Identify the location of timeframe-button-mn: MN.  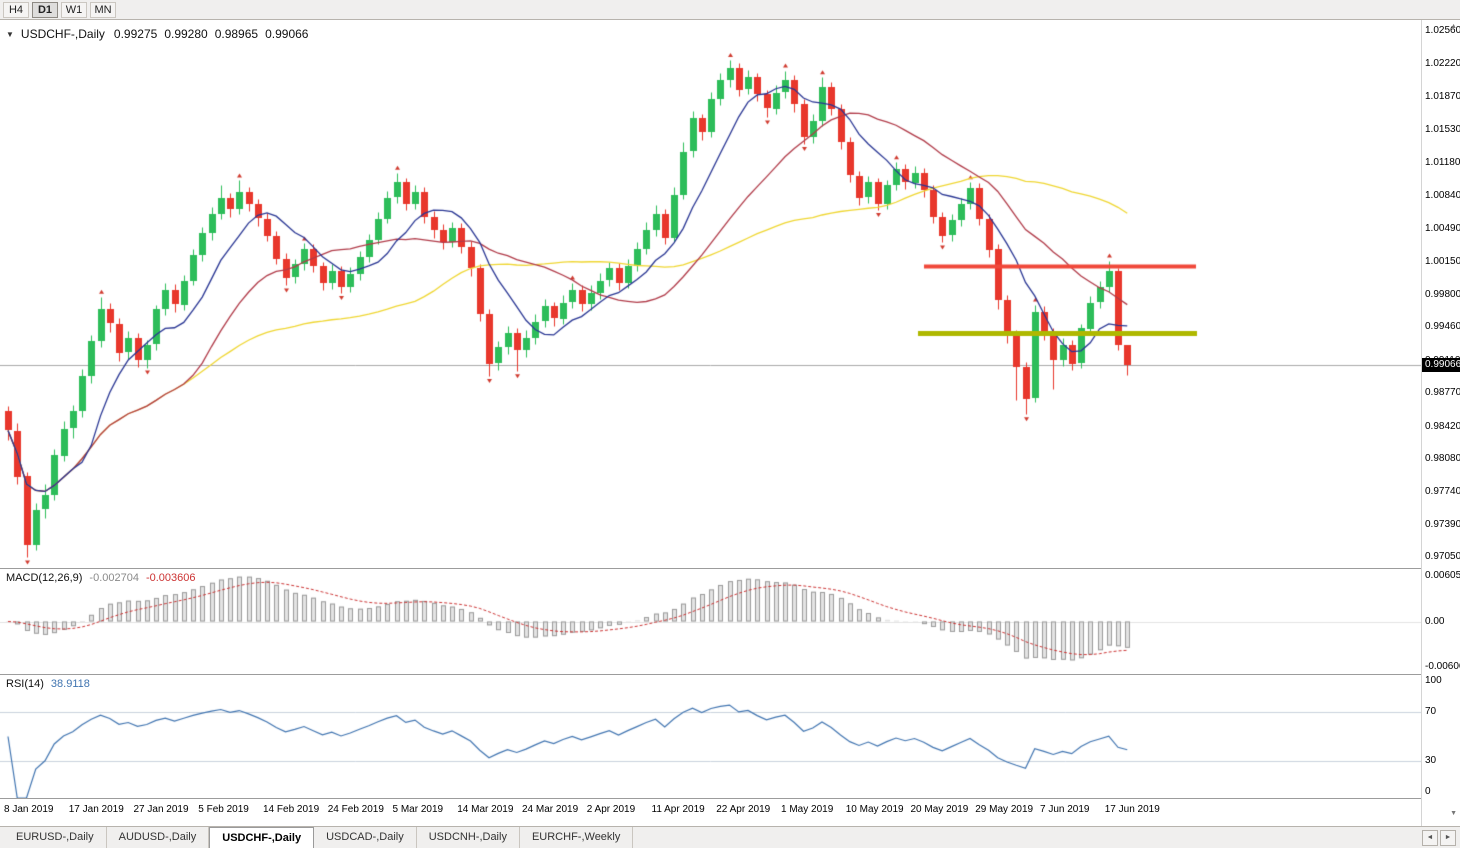
(103, 9).